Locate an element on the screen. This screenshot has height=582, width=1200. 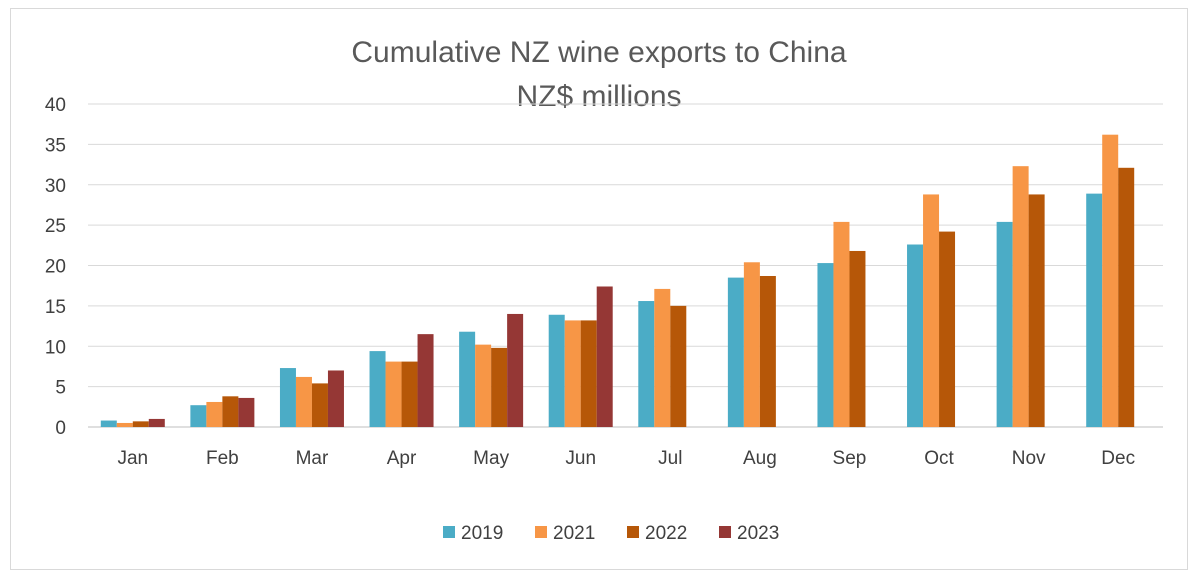
x-tick-label: Oct is located at coordinates (939, 458).